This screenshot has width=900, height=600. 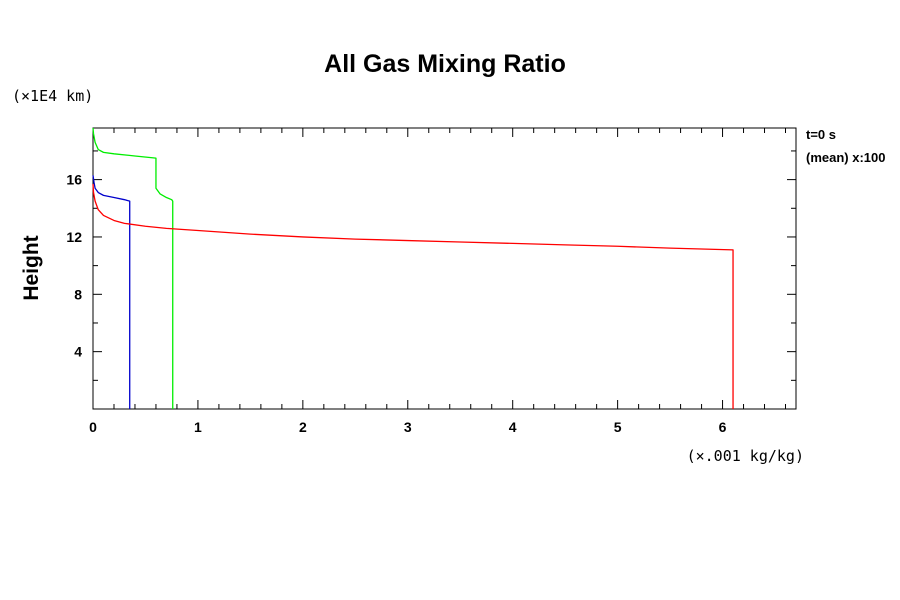 What do you see at coordinates (723, 427) in the screenshot?
I see `x-tick-label: 6` at bounding box center [723, 427].